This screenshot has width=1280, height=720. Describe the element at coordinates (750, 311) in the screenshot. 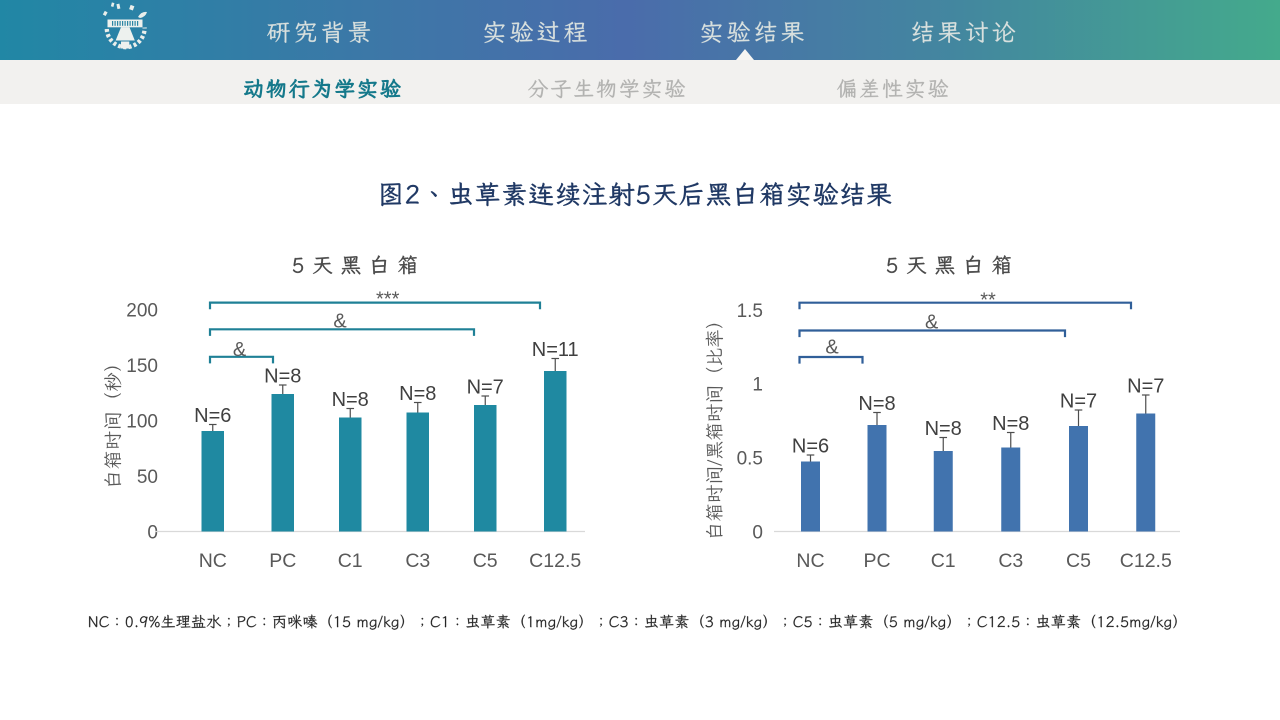

I see `svg-text: 1.5` at that location.